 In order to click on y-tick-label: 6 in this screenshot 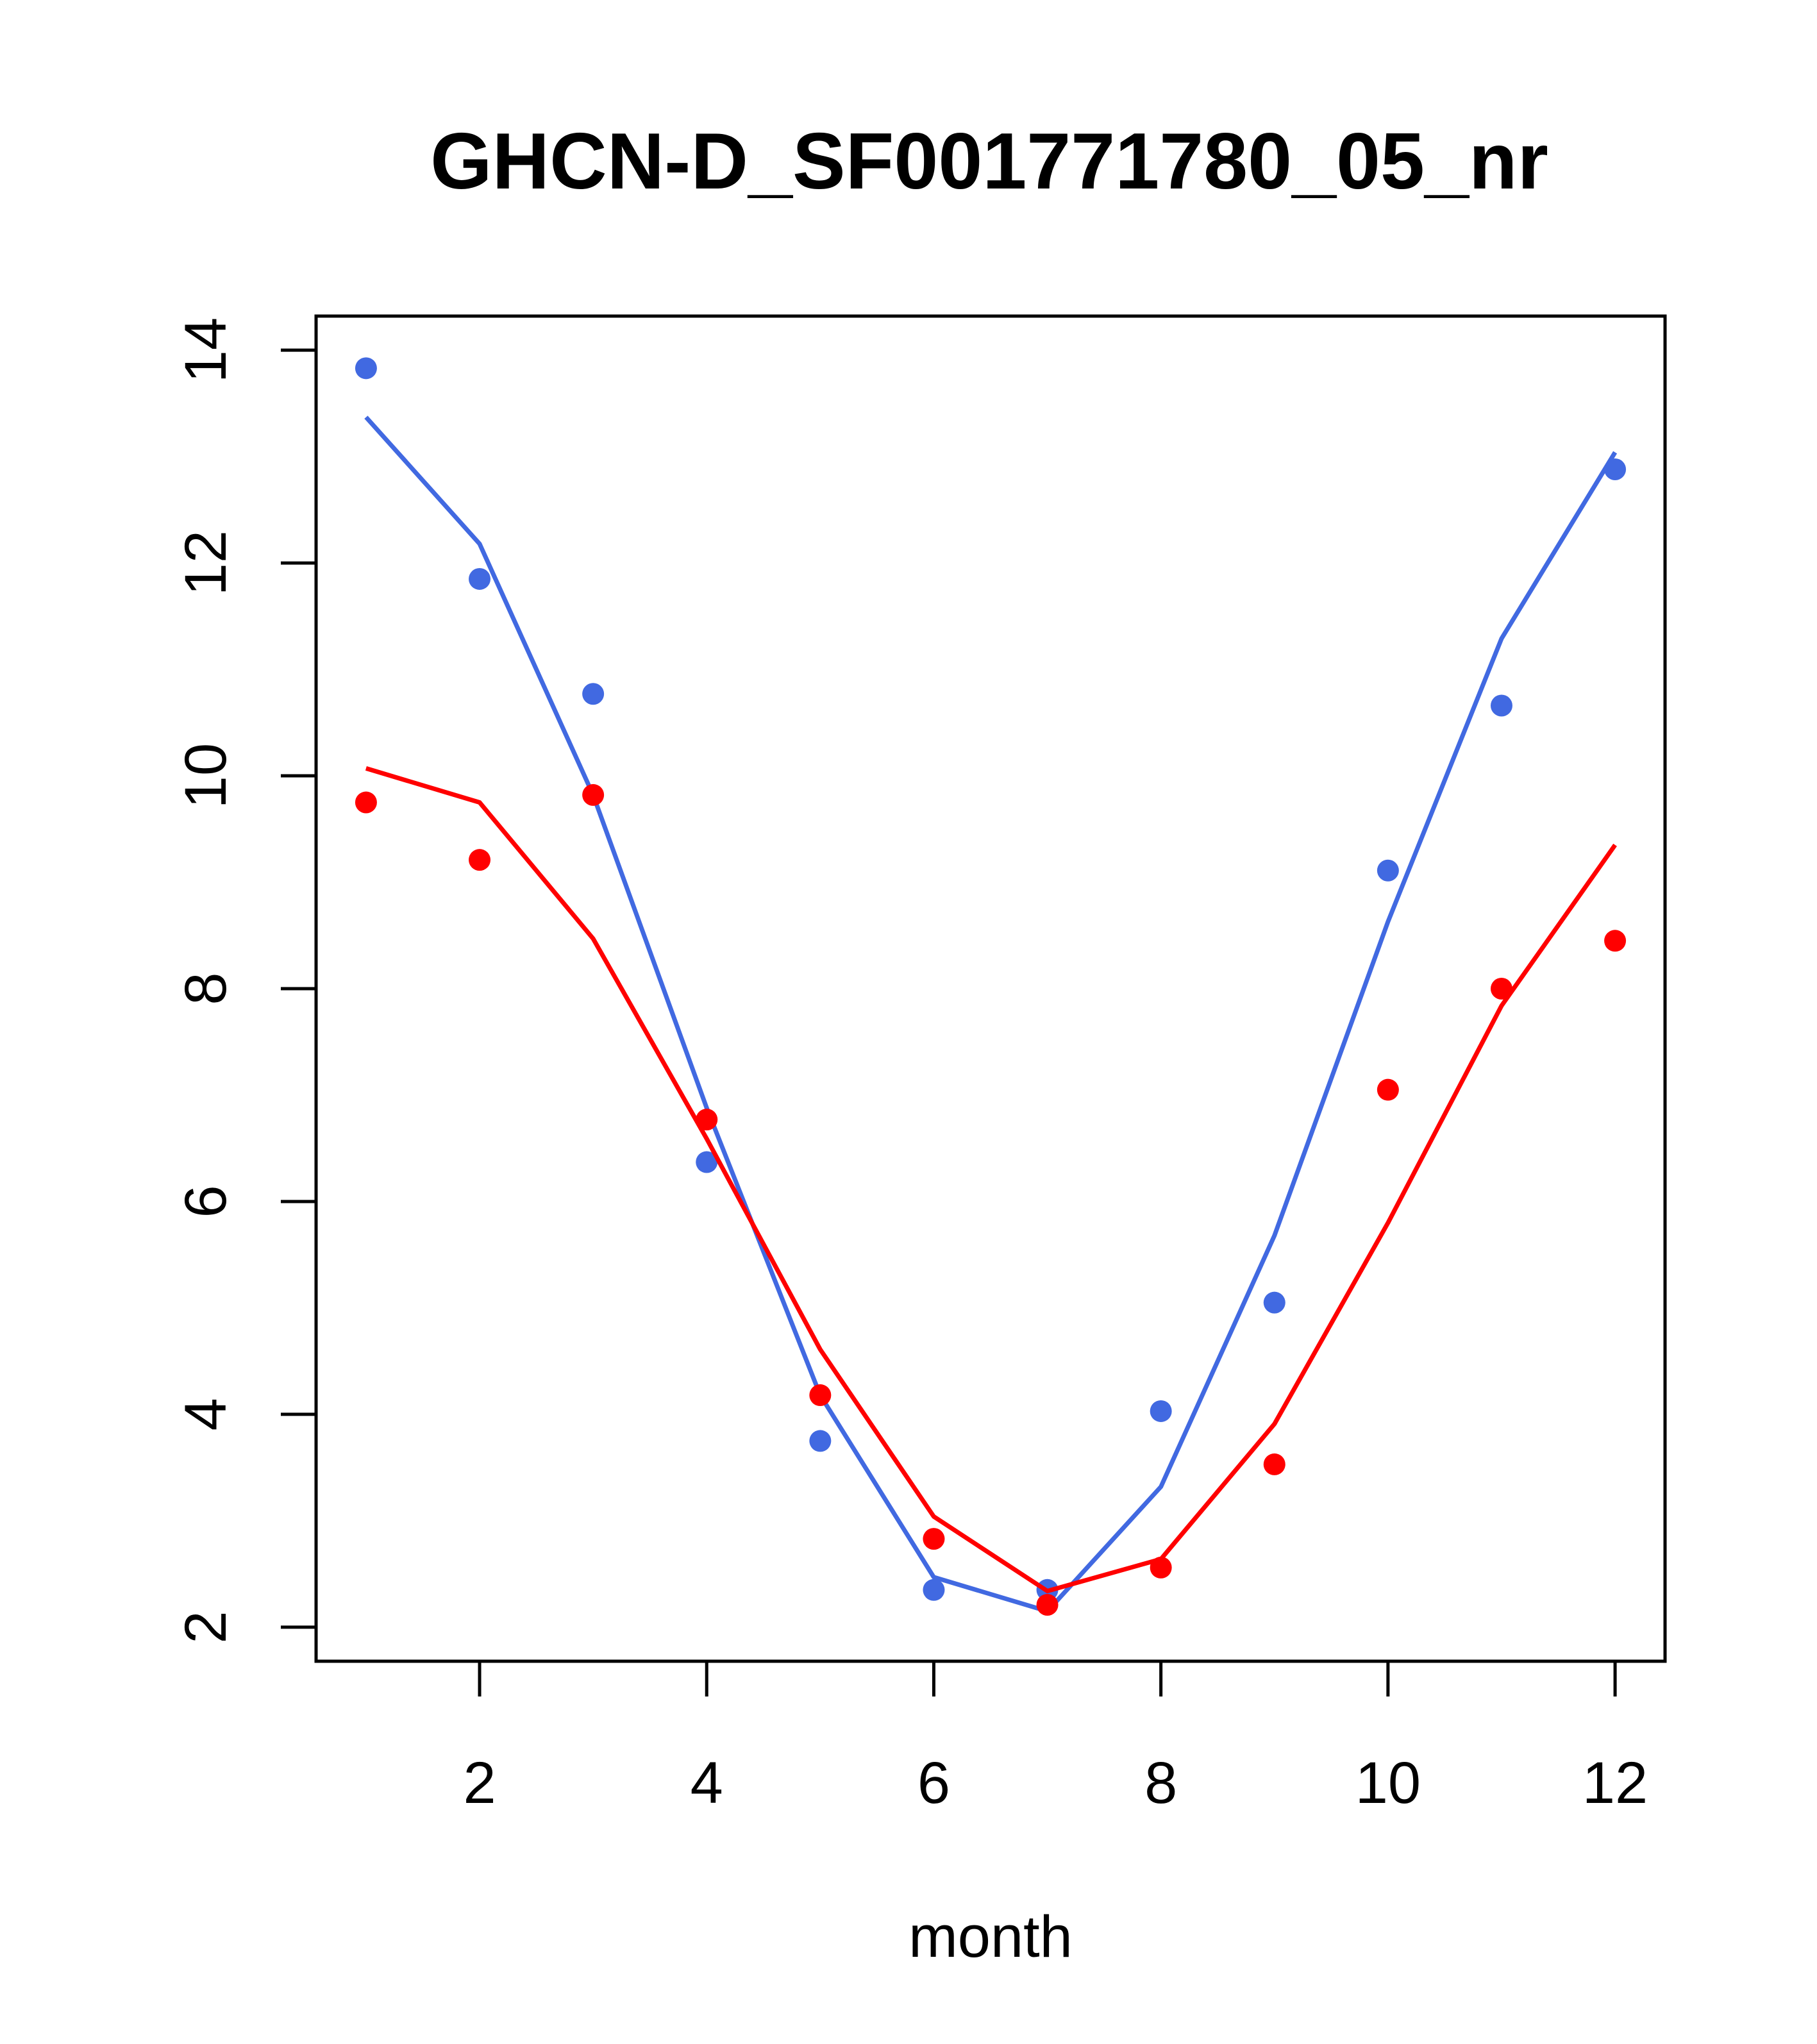, I will do `click(206, 1201)`.